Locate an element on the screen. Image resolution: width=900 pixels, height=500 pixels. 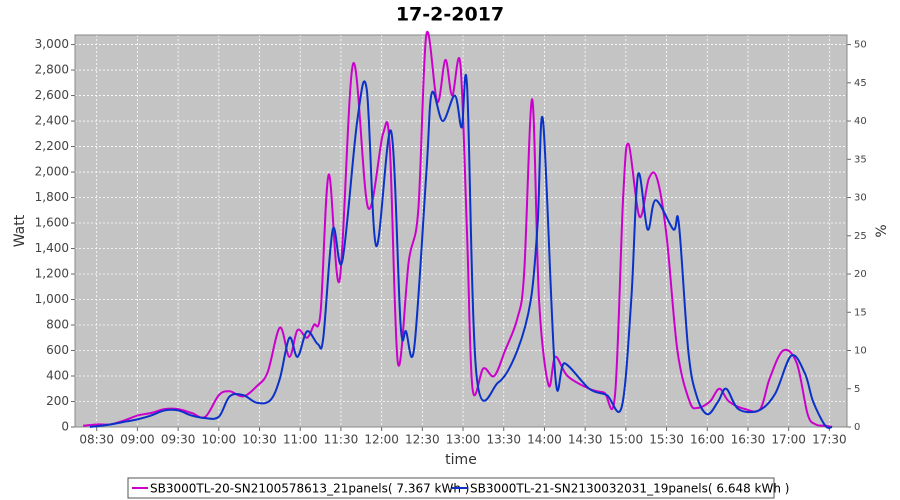
y-tick-label: 2,800 is located at coordinates (52, 70).